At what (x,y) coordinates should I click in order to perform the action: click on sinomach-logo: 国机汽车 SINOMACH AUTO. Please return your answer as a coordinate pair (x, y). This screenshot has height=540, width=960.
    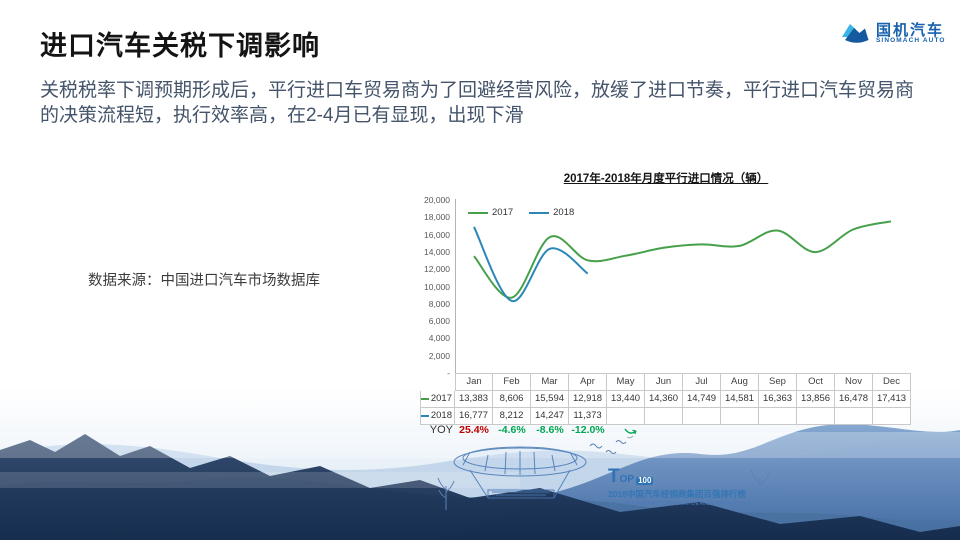
    Looking at the image, I should click on (893, 34).